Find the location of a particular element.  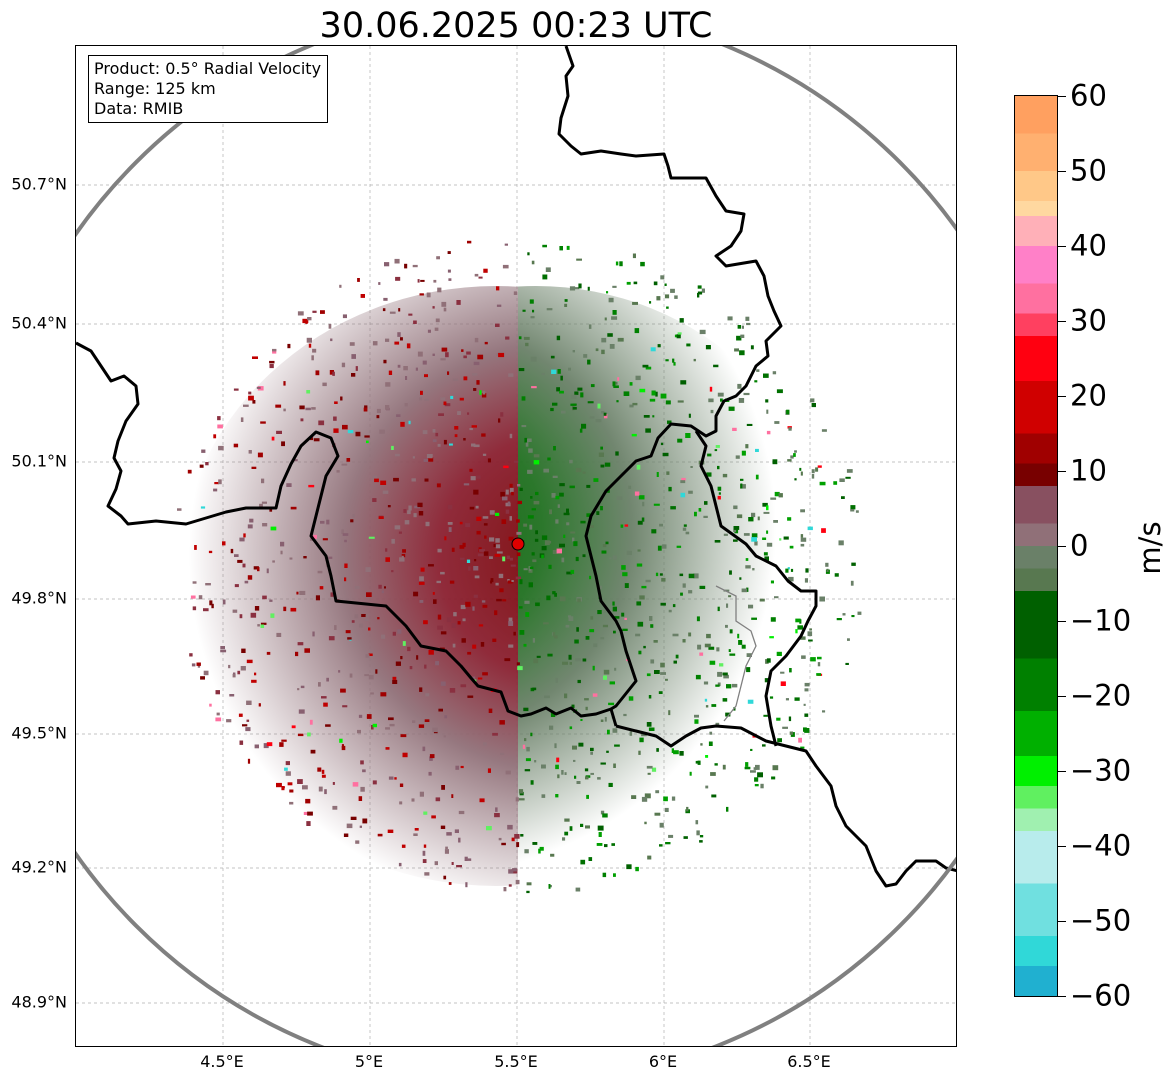

colorbar-tick-mark is located at coordinates (1062, 96).